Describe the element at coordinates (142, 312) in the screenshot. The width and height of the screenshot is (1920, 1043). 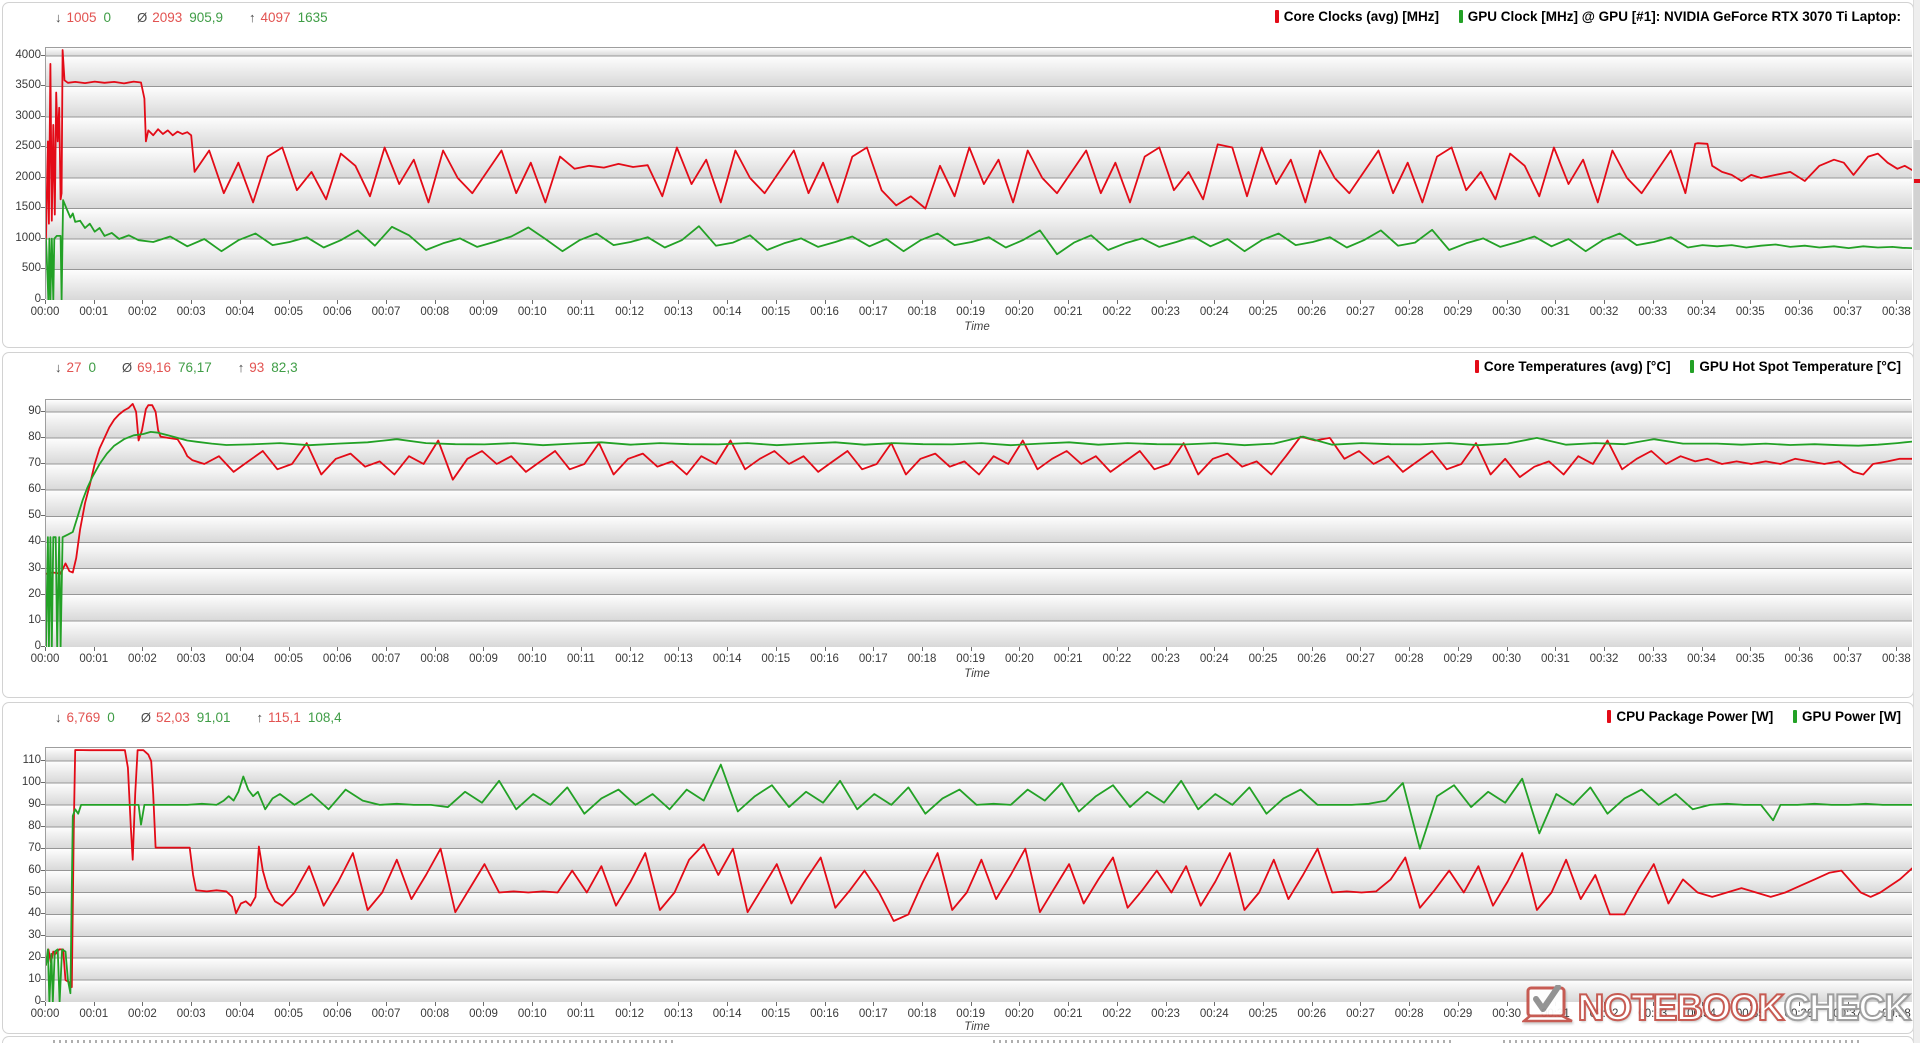
I see `x-tick-label: 00:02` at that location.